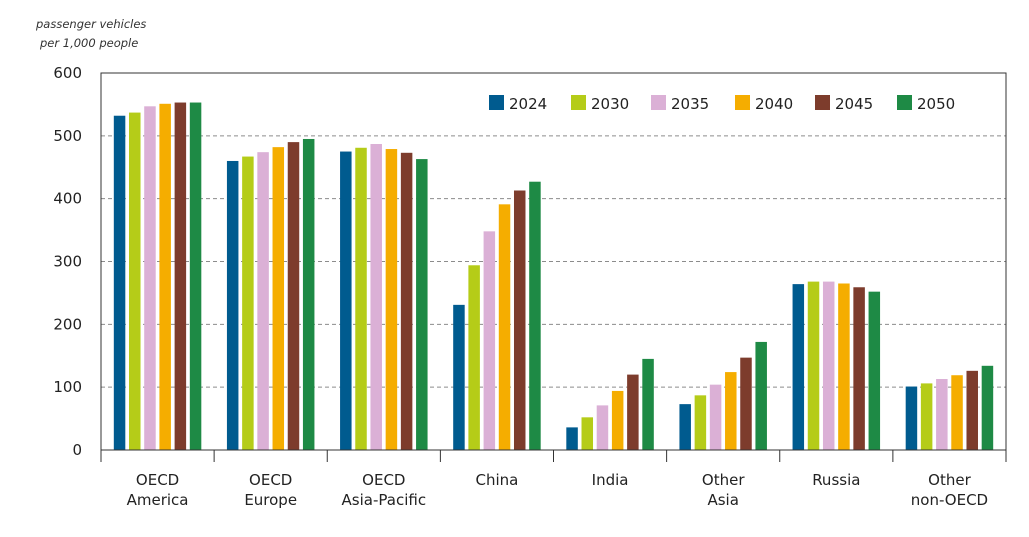  Describe the element at coordinates (77, 450) in the screenshot. I see `y-tick-label: 0` at that location.